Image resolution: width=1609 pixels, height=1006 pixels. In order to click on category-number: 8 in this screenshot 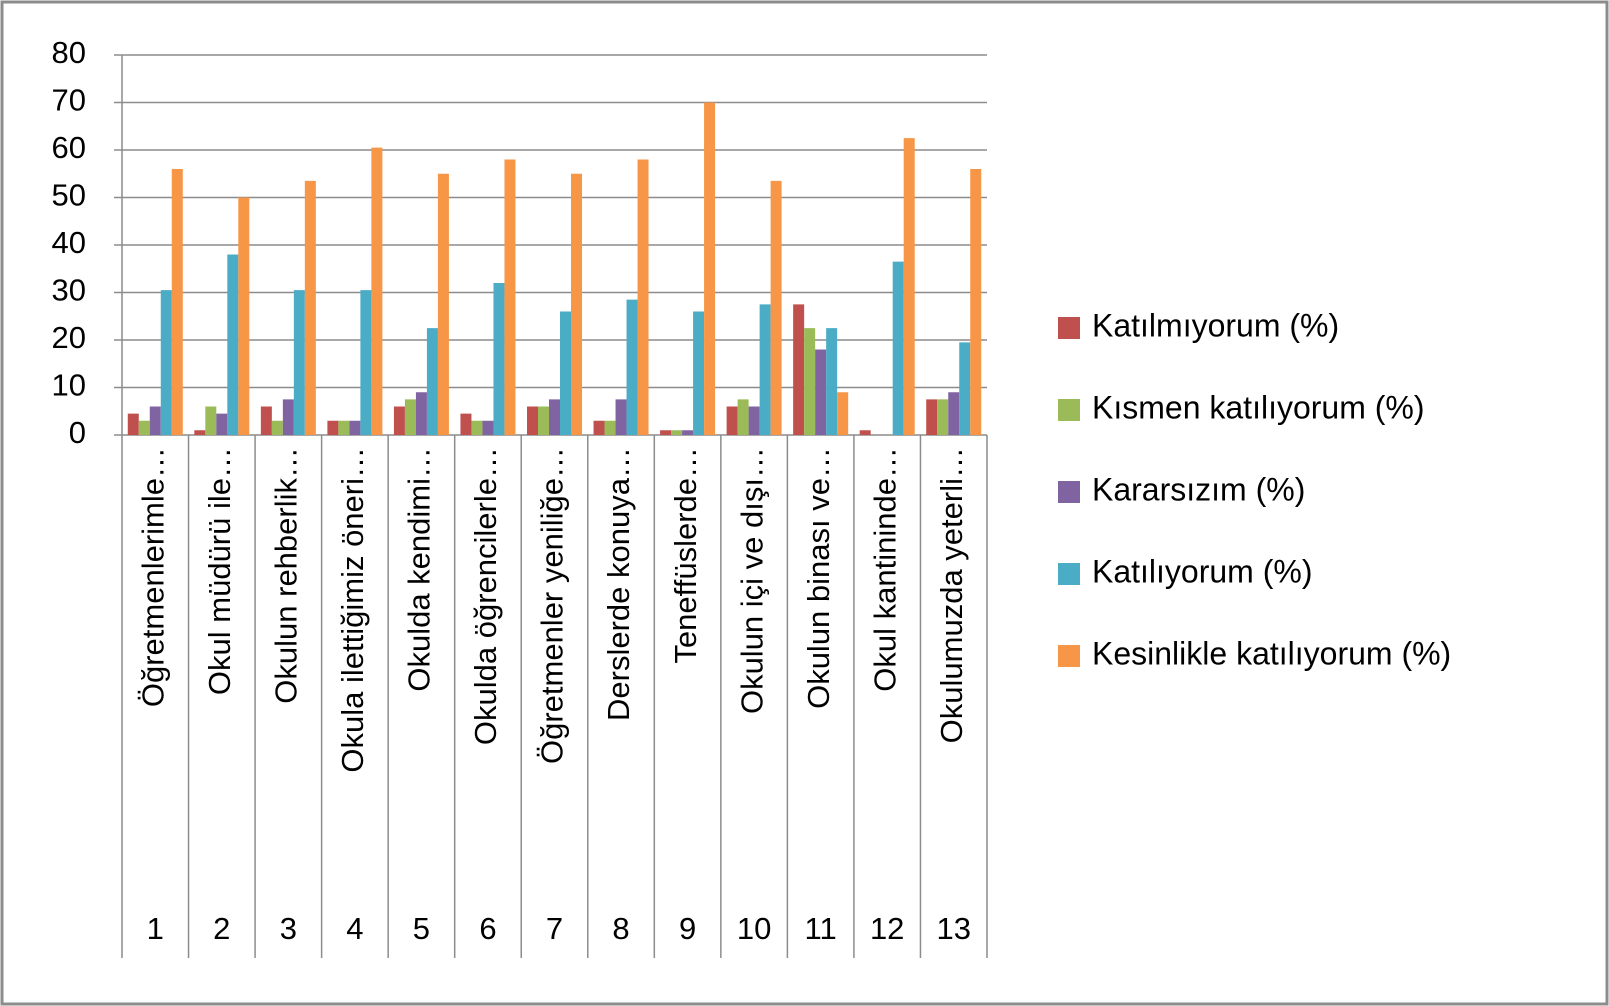, I will do `click(620, 928)`.